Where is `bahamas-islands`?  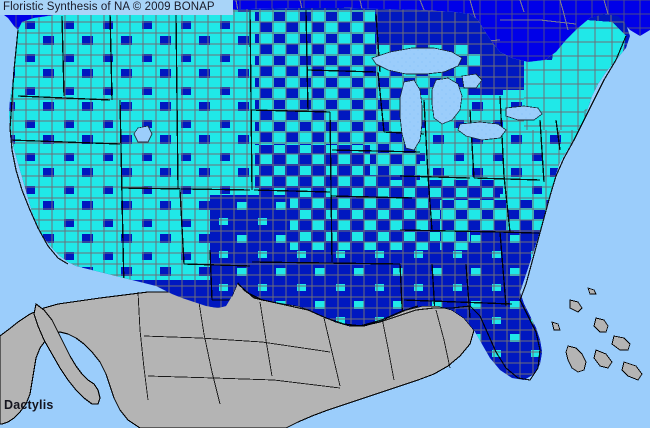 bahamas-islands is located at coordinates (597, 334).